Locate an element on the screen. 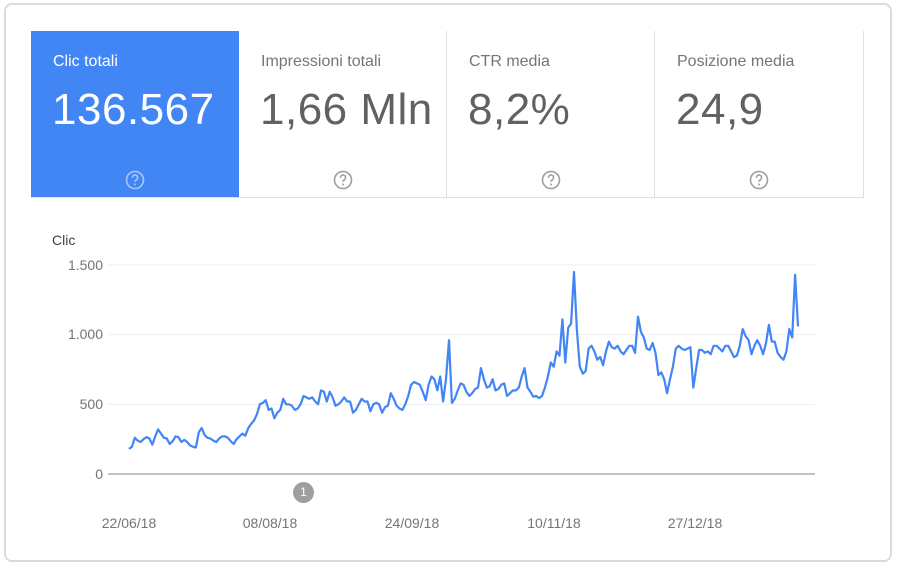  metric-tab-ctr: CTR media 8,2% is located at coordinates (551, 114).